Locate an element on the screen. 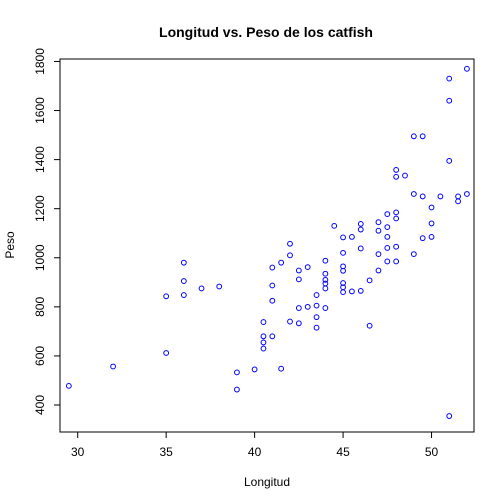 The height and width of the screenshot is (504, 504). x-axis-label: Longitud is located at coordinates (267, 482).